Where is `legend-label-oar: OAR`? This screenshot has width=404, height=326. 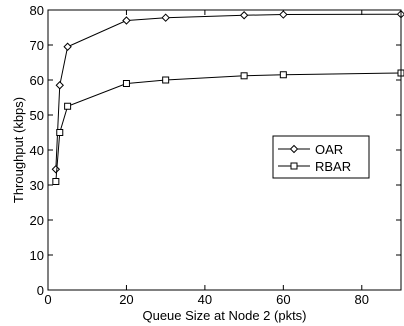
legend-label-oar: OAR is located at coordinates (329, 149).